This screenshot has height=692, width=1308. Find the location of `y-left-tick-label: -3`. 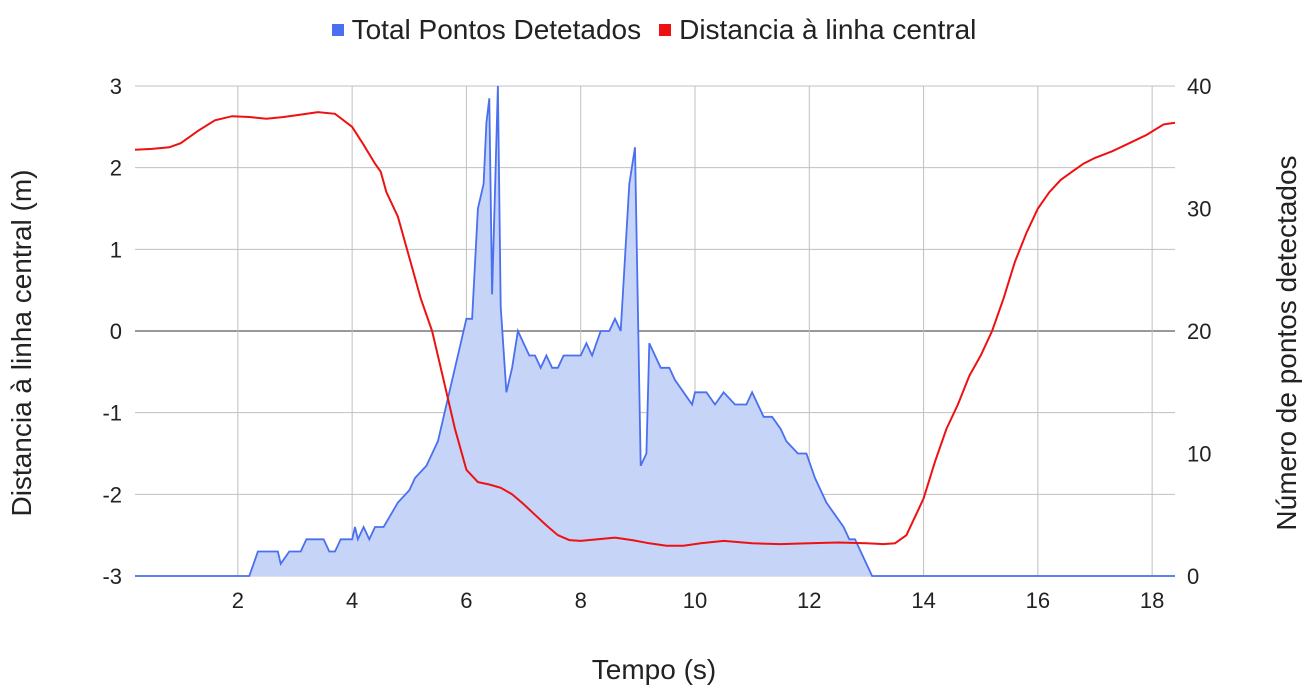

y-left-tick-label: -3 is located at coordinates (112, 576).